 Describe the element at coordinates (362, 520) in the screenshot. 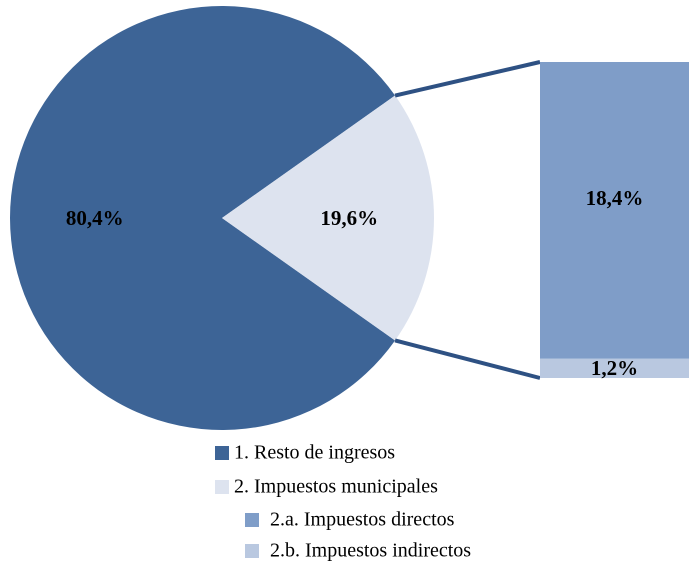

I see `legend-label: 2.a. Impuestos directos` at that location.